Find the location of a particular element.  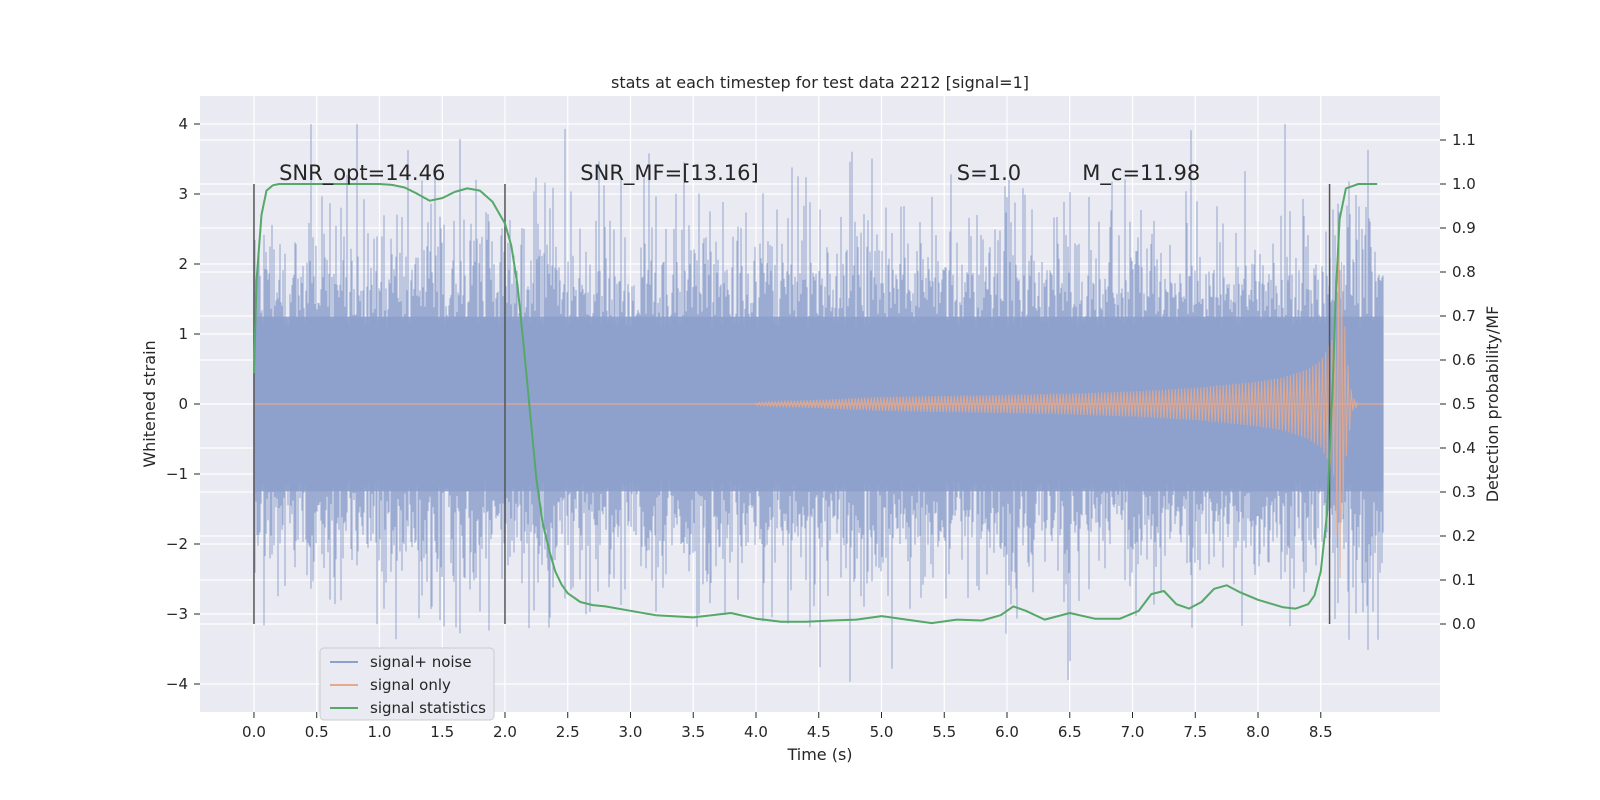

y-axis-ticks: 4 3 2 1 0 −1 −2 −3 −4 is located at coordinates (183, 404).